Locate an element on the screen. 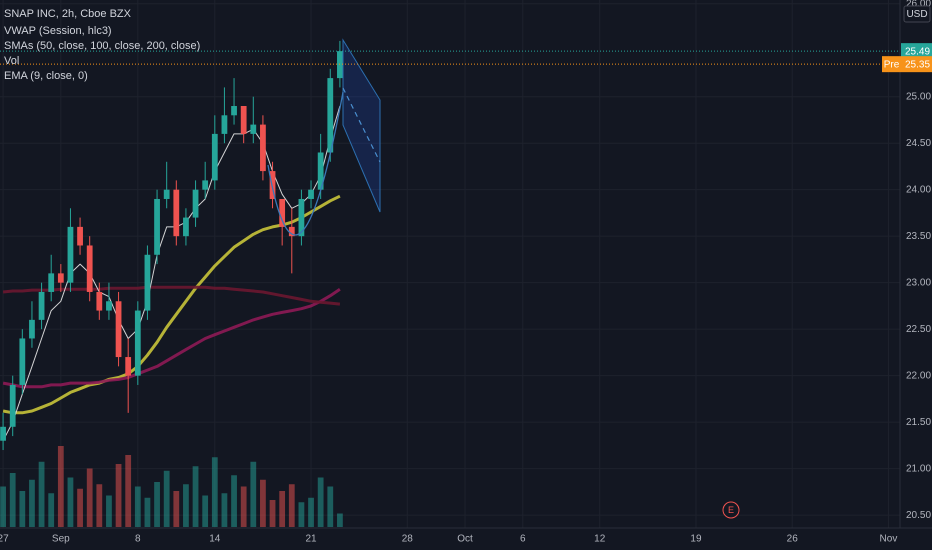  y-tick-label: 24.00 is located at coordinates (918, 189).